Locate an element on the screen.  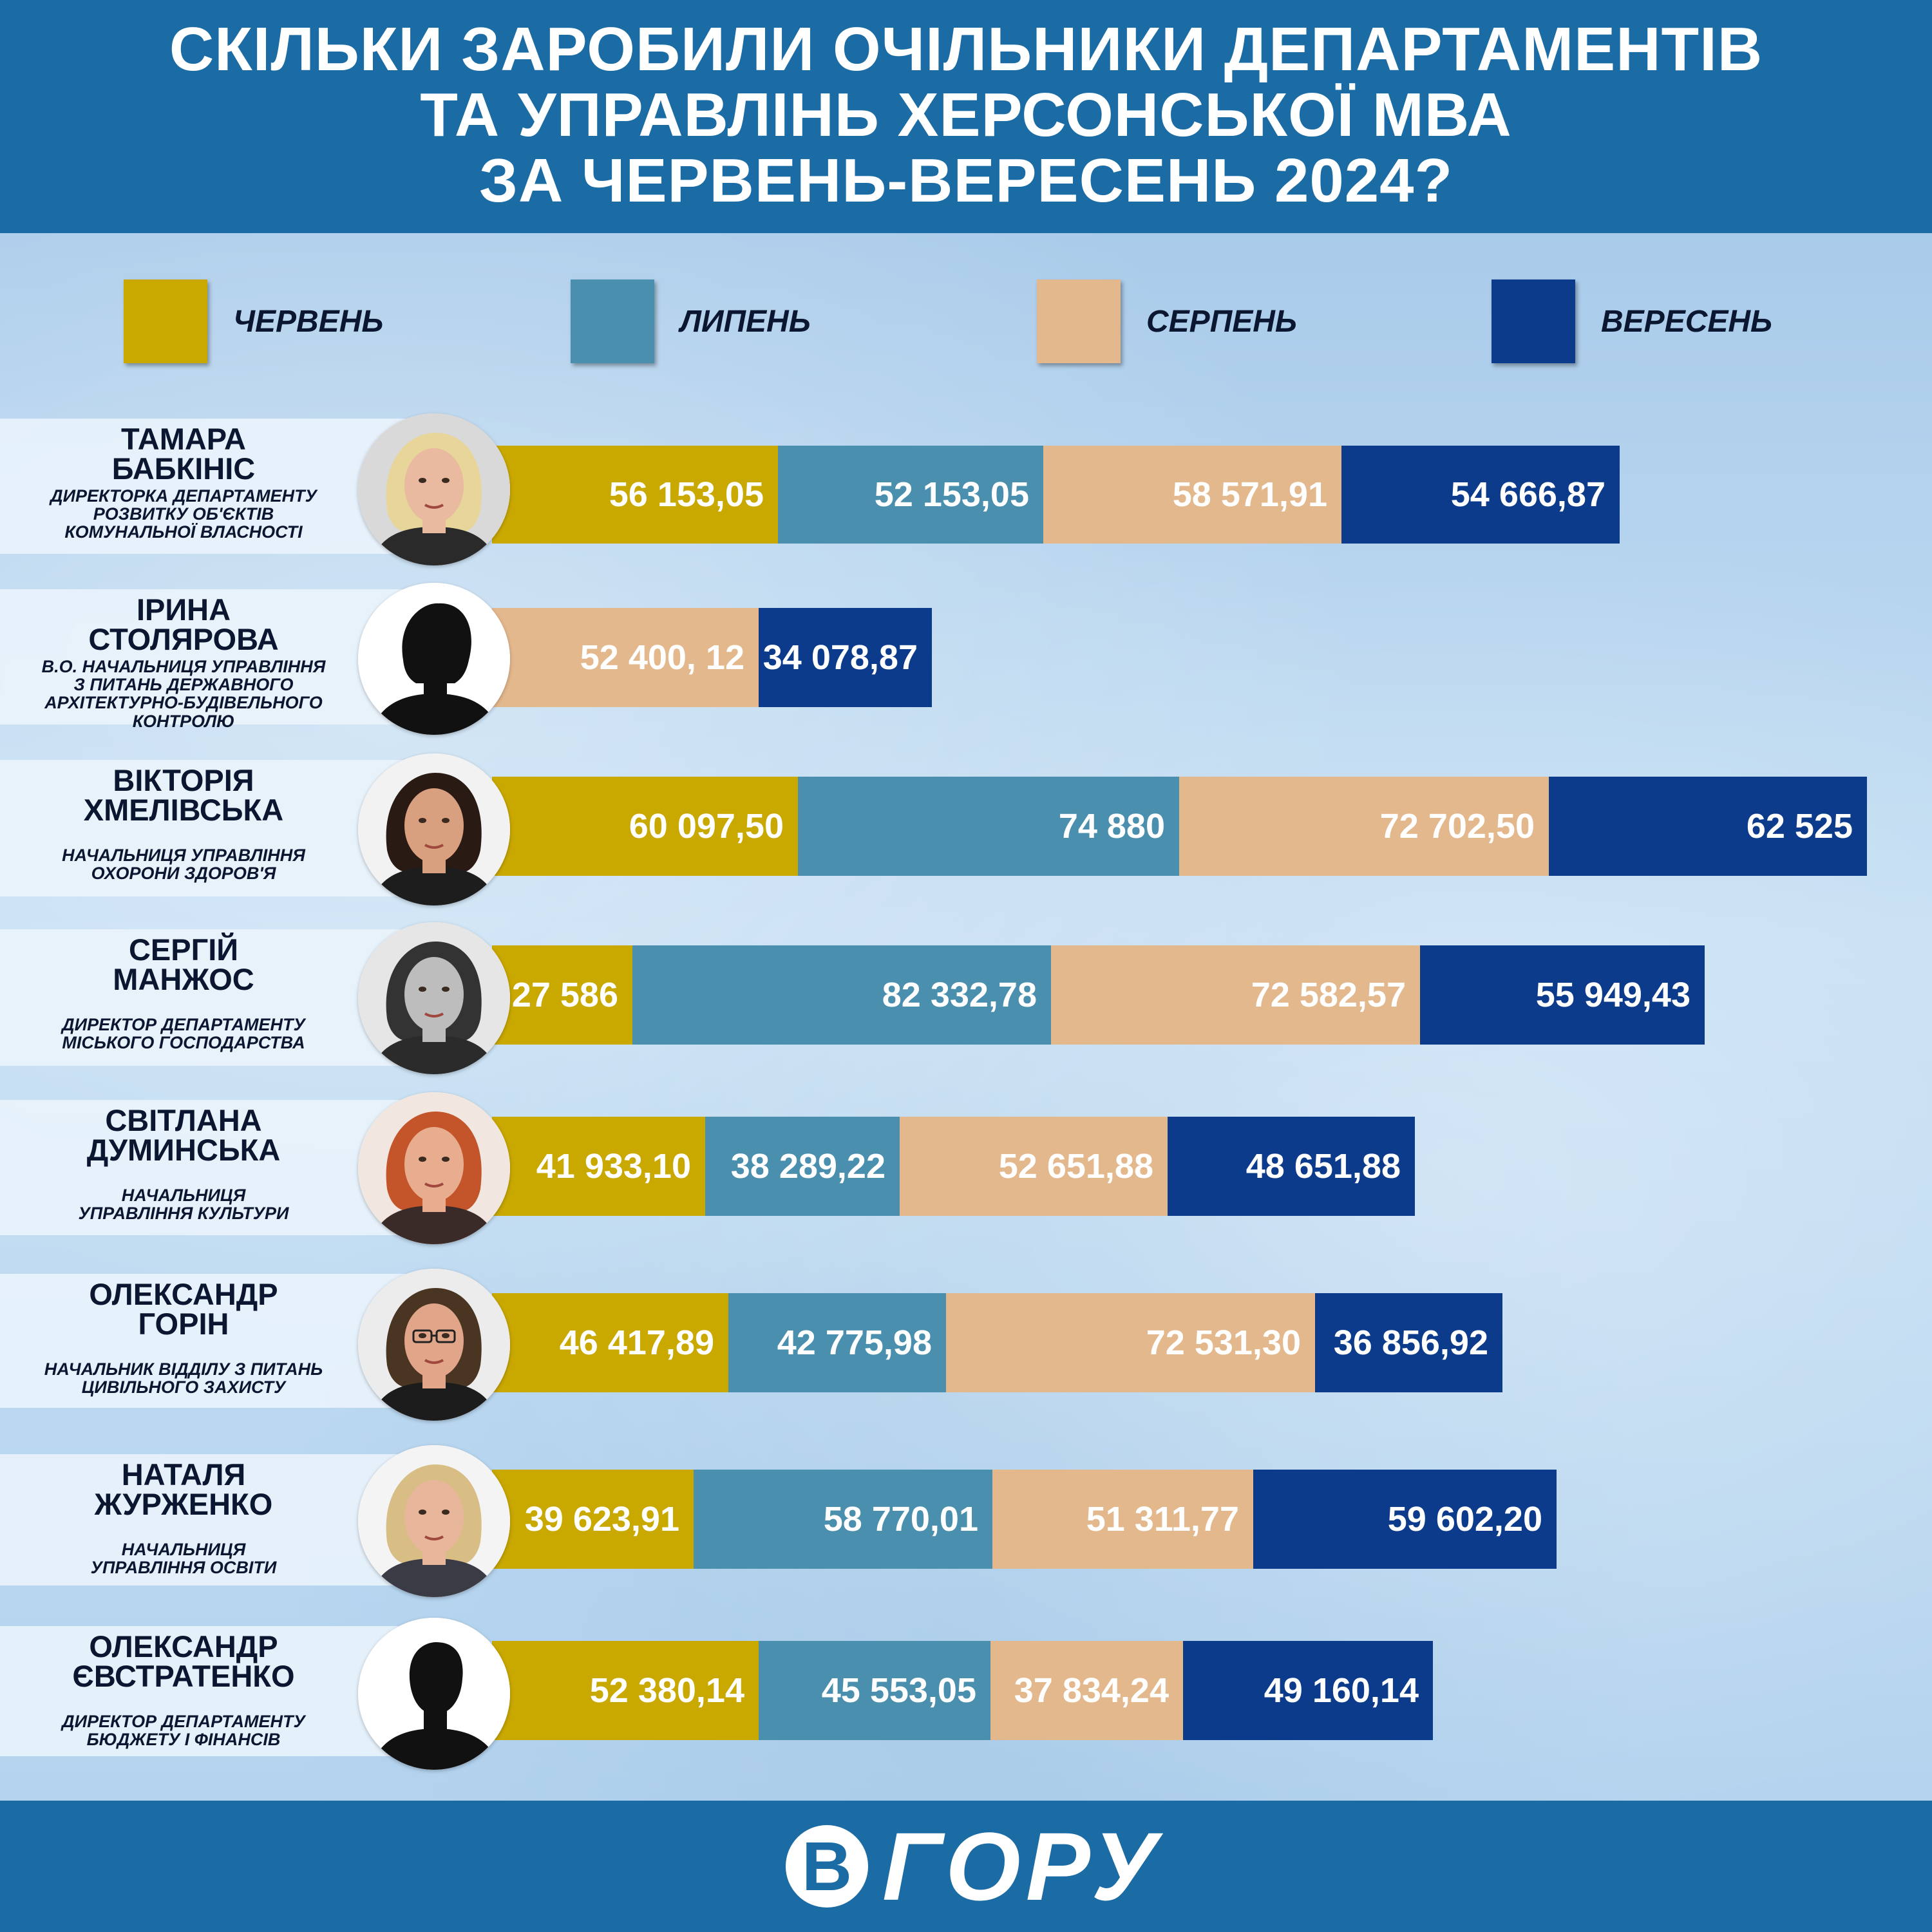
title-line-2: ТА УПРАВЛІНЬ ХЕРСОНСЬКОЇ МВА is located at coordinates (966, 115).